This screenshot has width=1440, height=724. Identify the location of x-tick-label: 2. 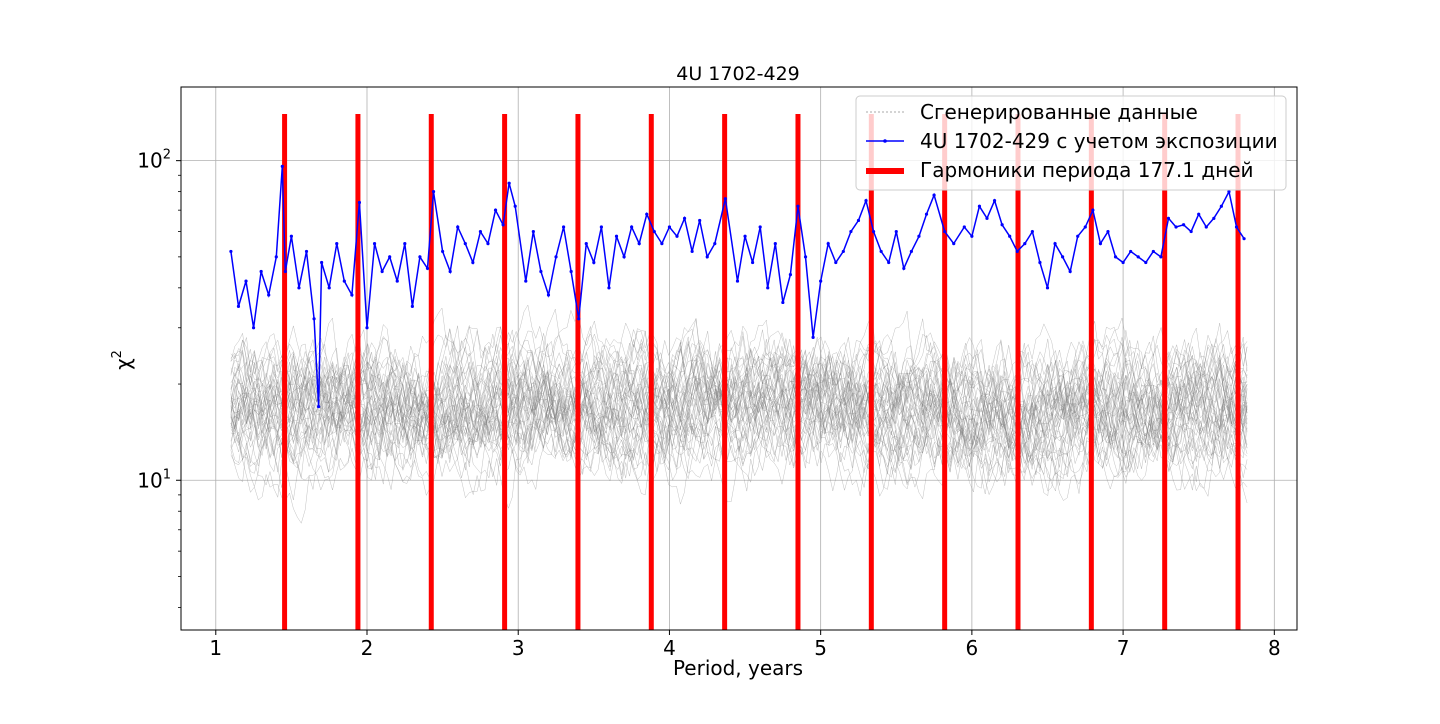
(367, 648).